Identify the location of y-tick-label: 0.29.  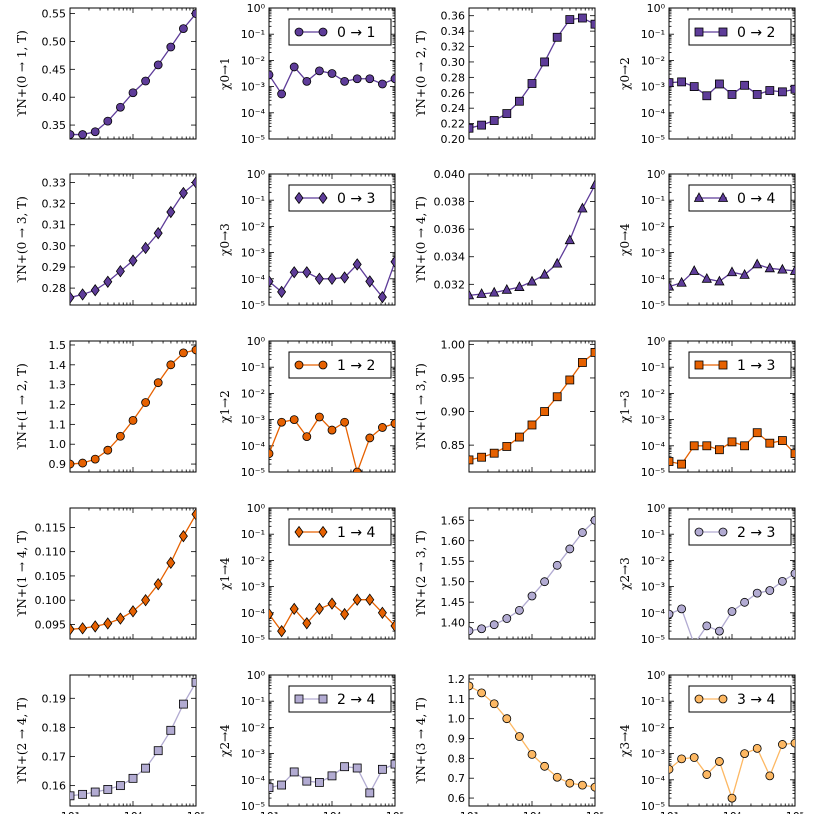
(54, 267).